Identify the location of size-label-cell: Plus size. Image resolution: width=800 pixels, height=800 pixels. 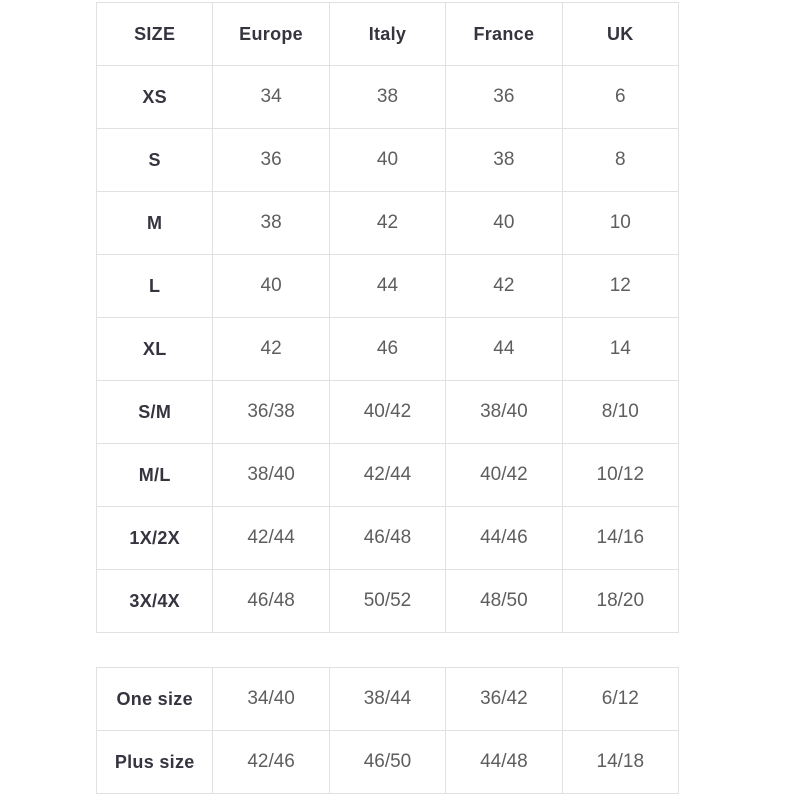
(154, 762).